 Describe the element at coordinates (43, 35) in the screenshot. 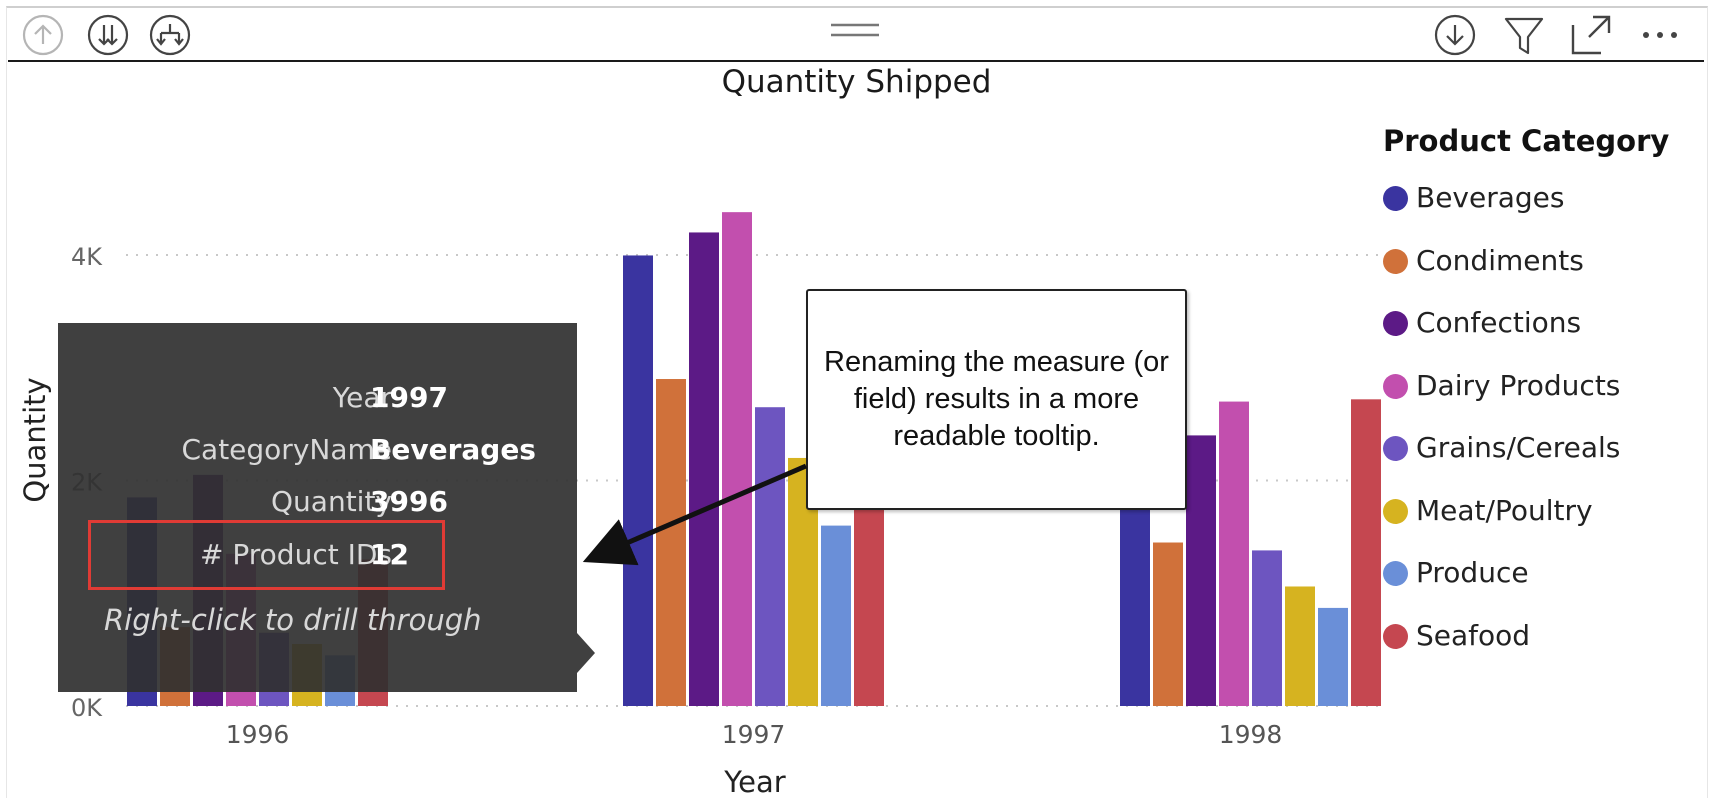

I see `drill-up-icon` at that location.